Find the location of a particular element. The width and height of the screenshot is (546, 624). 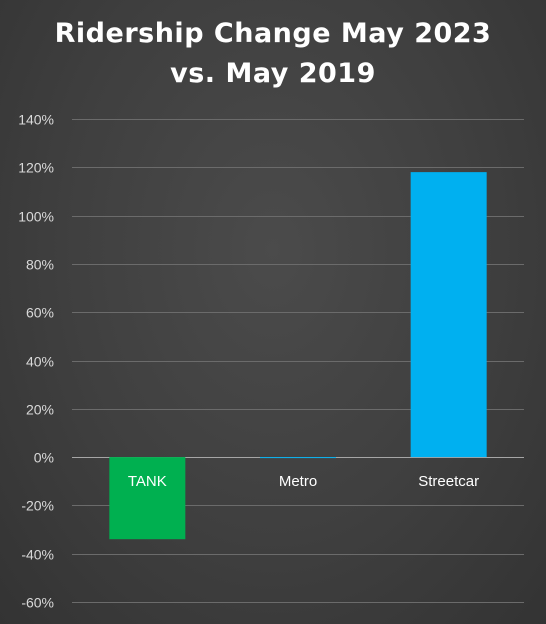

chart-title-line-1: Ridership Change May 2023 is located at coordinates (273, 33).